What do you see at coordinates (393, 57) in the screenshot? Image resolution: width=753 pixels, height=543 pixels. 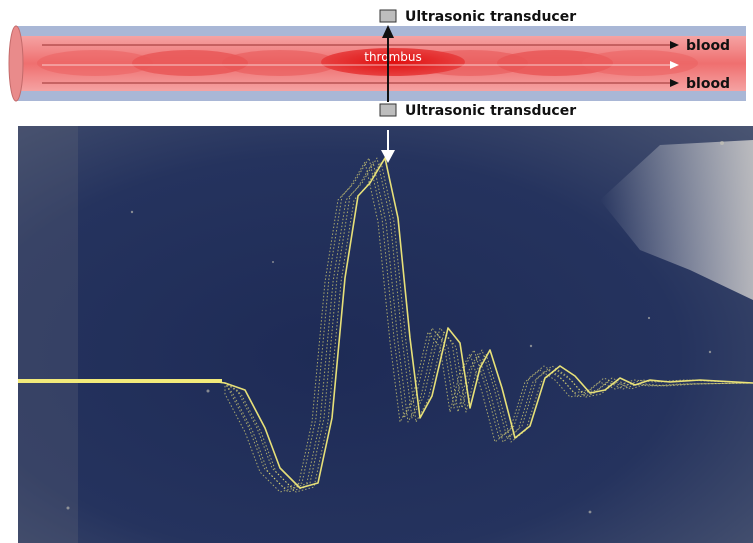 I see `thrombus-label: thrombus` at bounding box center [393, 57].